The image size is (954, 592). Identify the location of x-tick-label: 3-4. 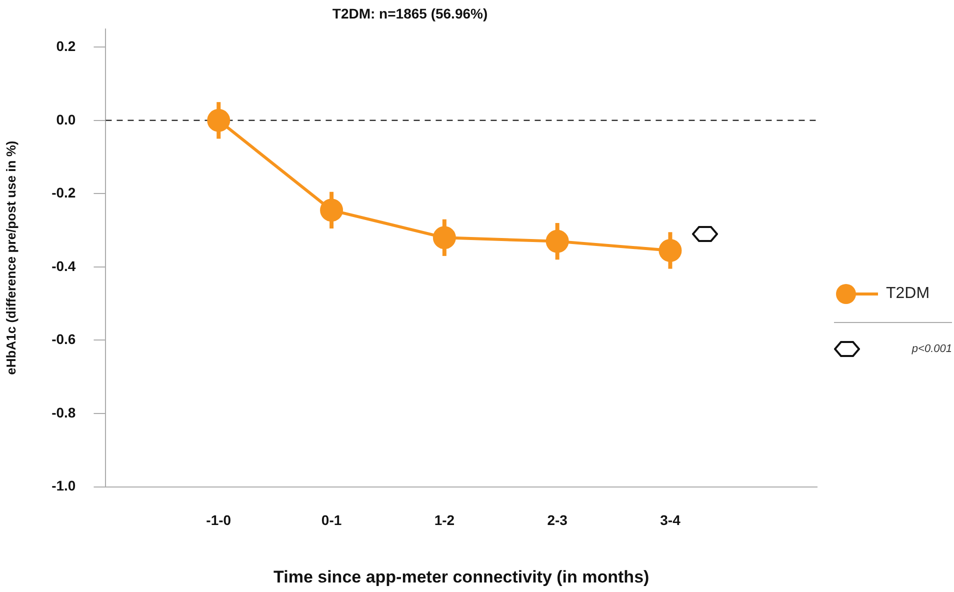
(670, 520).